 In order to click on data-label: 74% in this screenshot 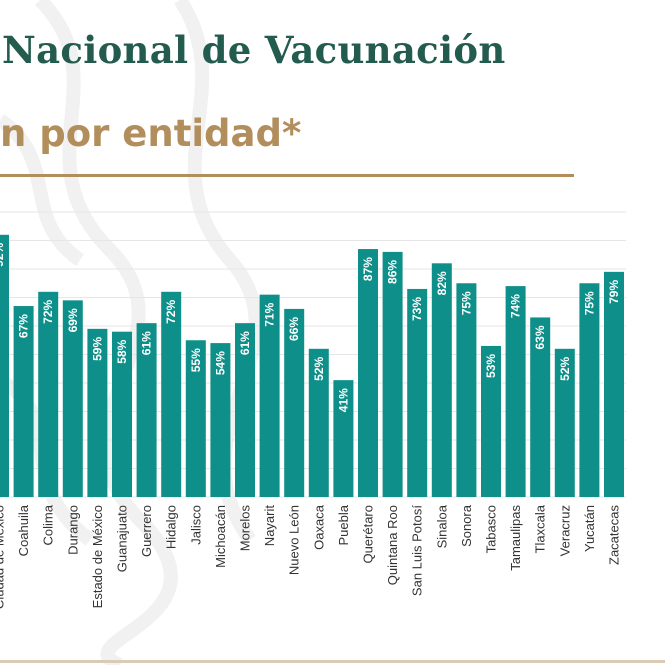, I will do `click(516, 306)`.